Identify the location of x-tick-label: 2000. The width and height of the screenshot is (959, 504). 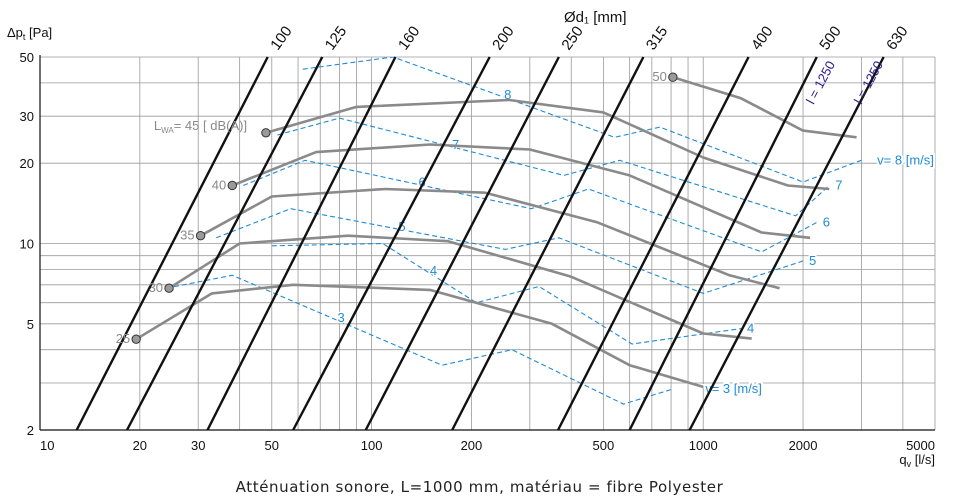
(803, 445).